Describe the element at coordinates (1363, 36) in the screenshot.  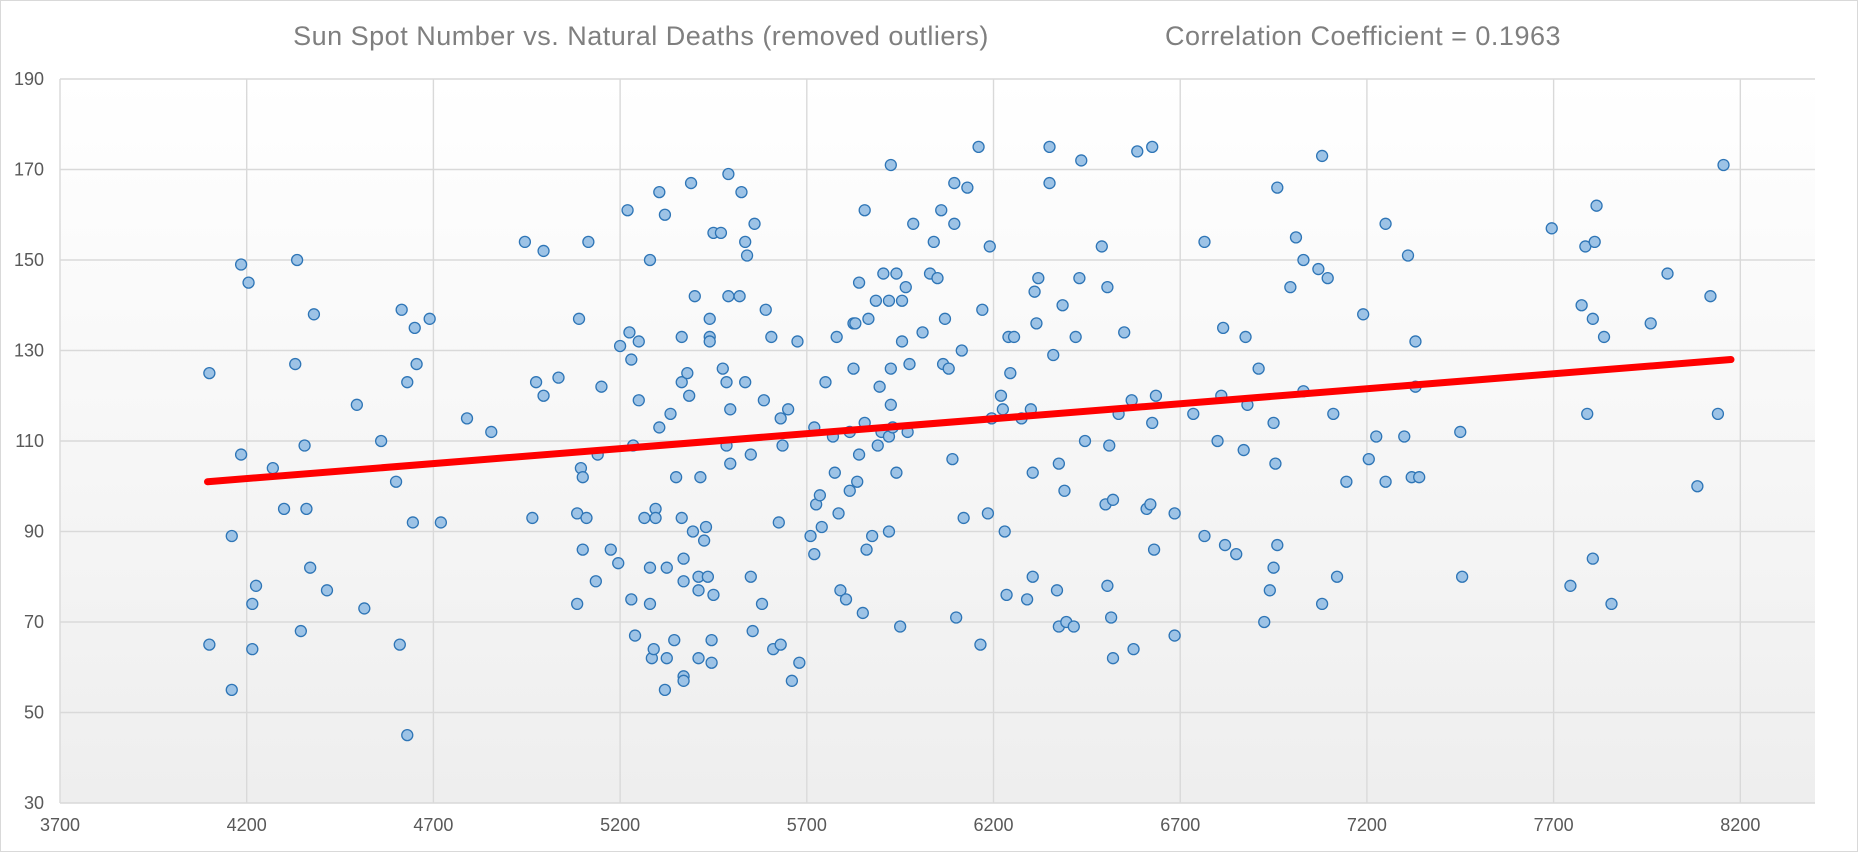
I see `chart-subtitle: Correlation Coefficient = 0.1963` at that location.